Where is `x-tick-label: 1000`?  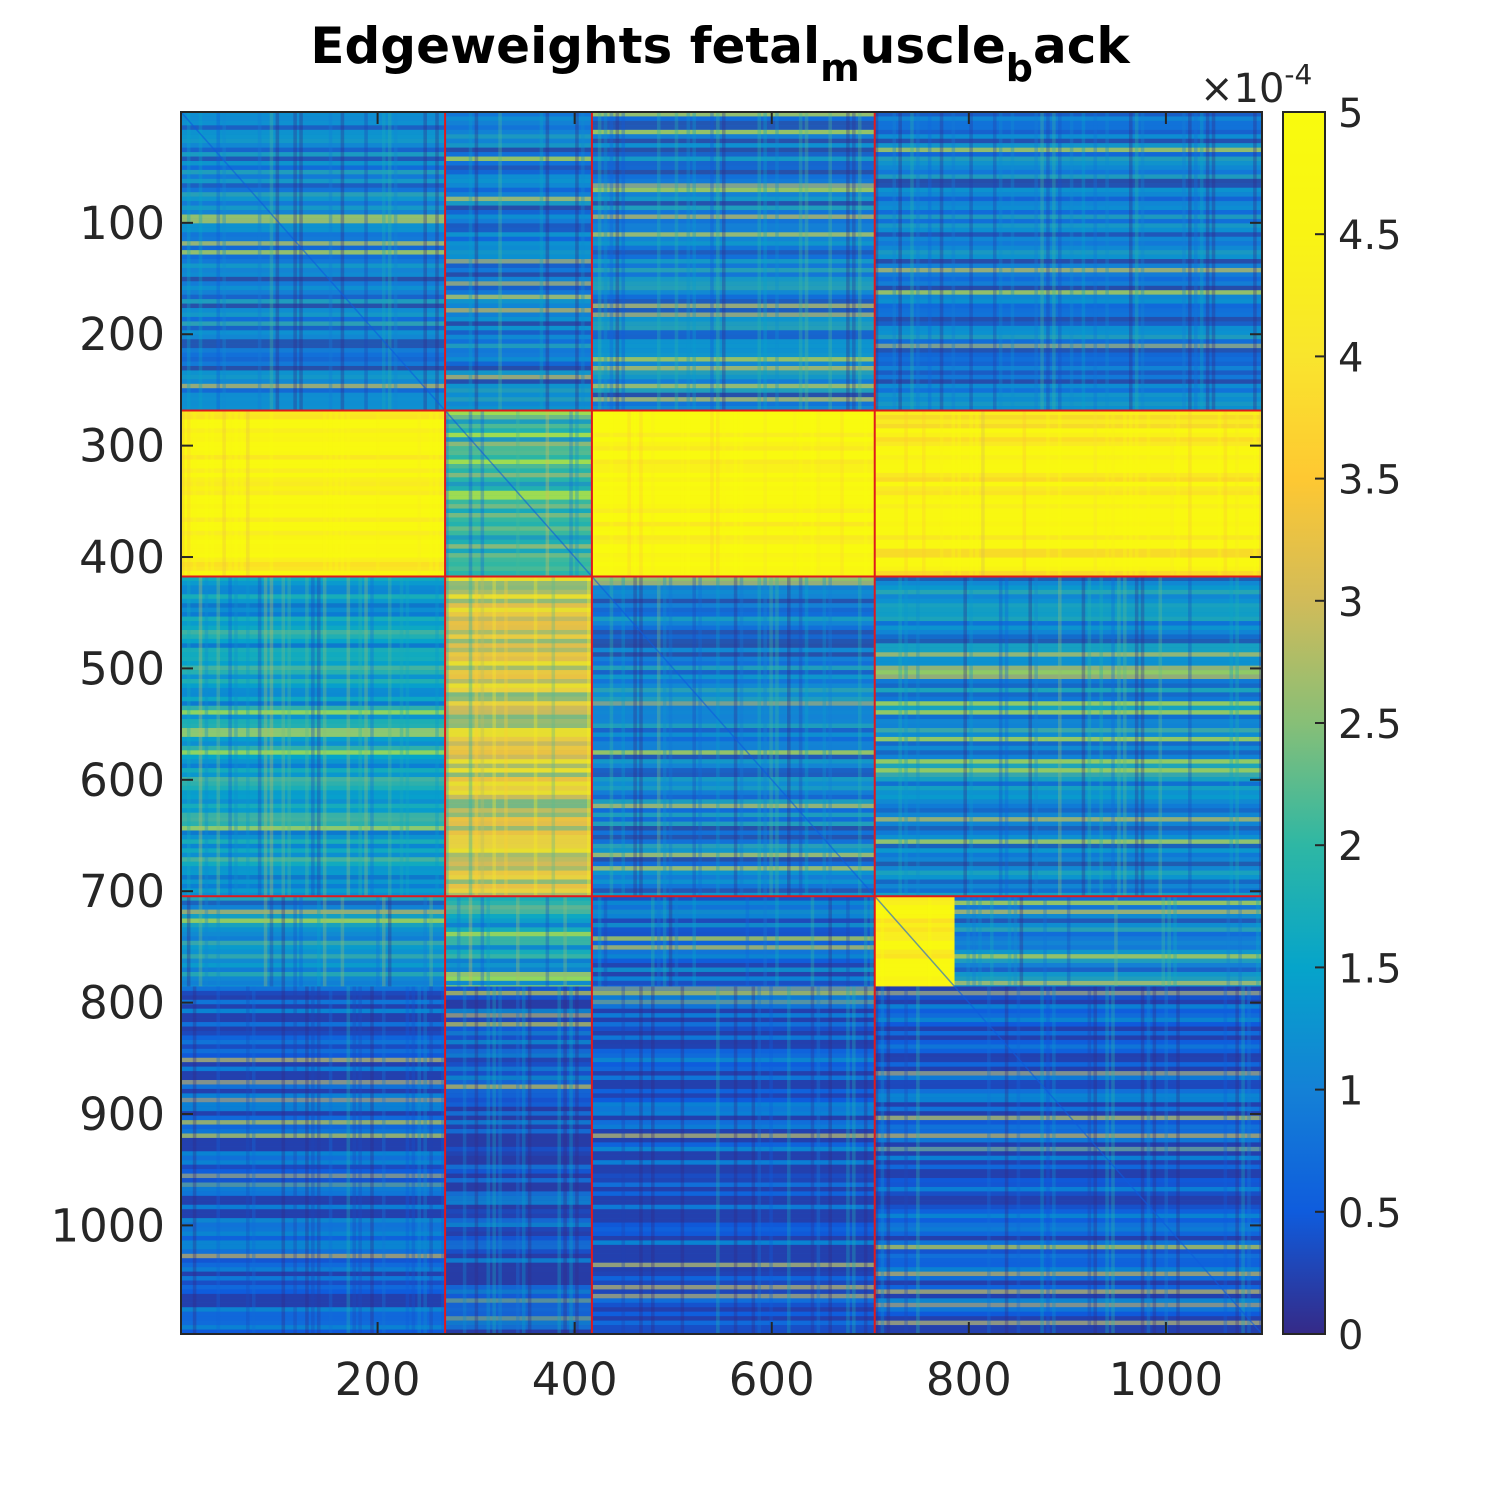 x-tick-label: 1000 is located at coordinates (1166, 1379).